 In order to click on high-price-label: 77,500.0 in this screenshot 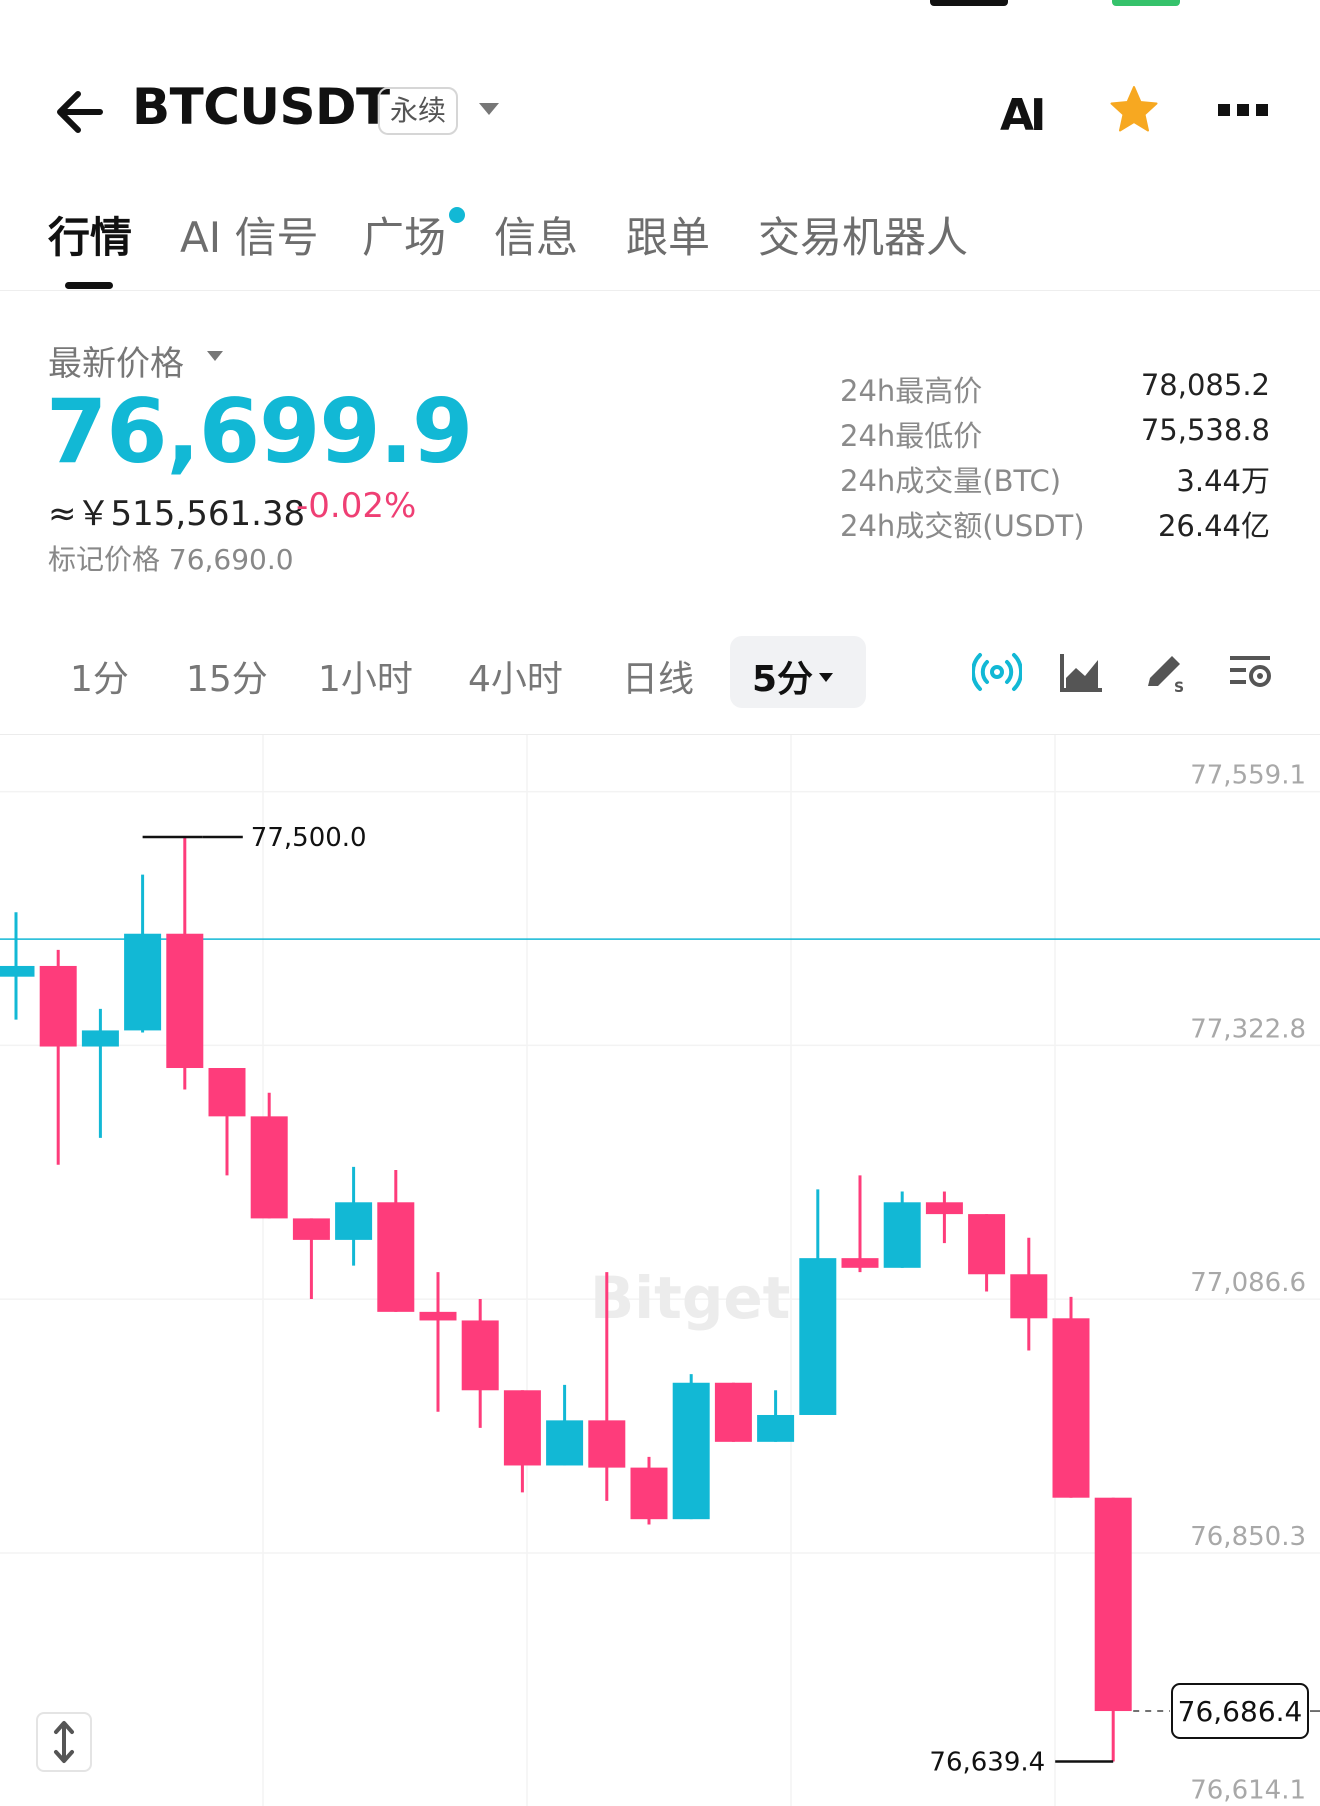, I will do `click(309, 838)`.